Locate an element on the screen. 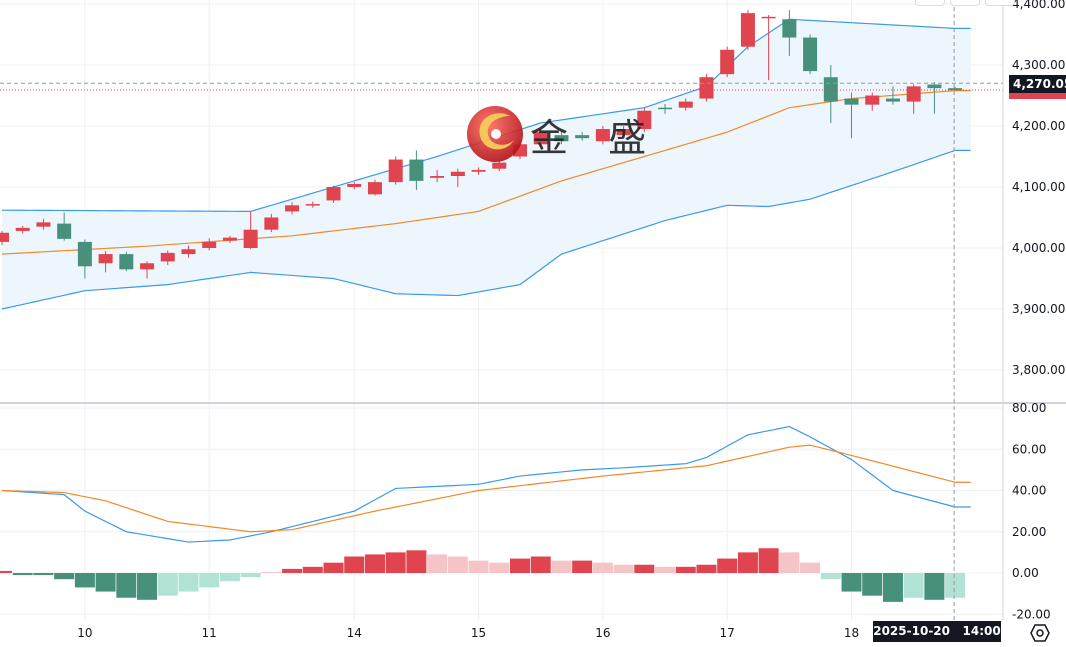  price-axis-tick: 3,800.00 is located at coordinates (1038, 370).